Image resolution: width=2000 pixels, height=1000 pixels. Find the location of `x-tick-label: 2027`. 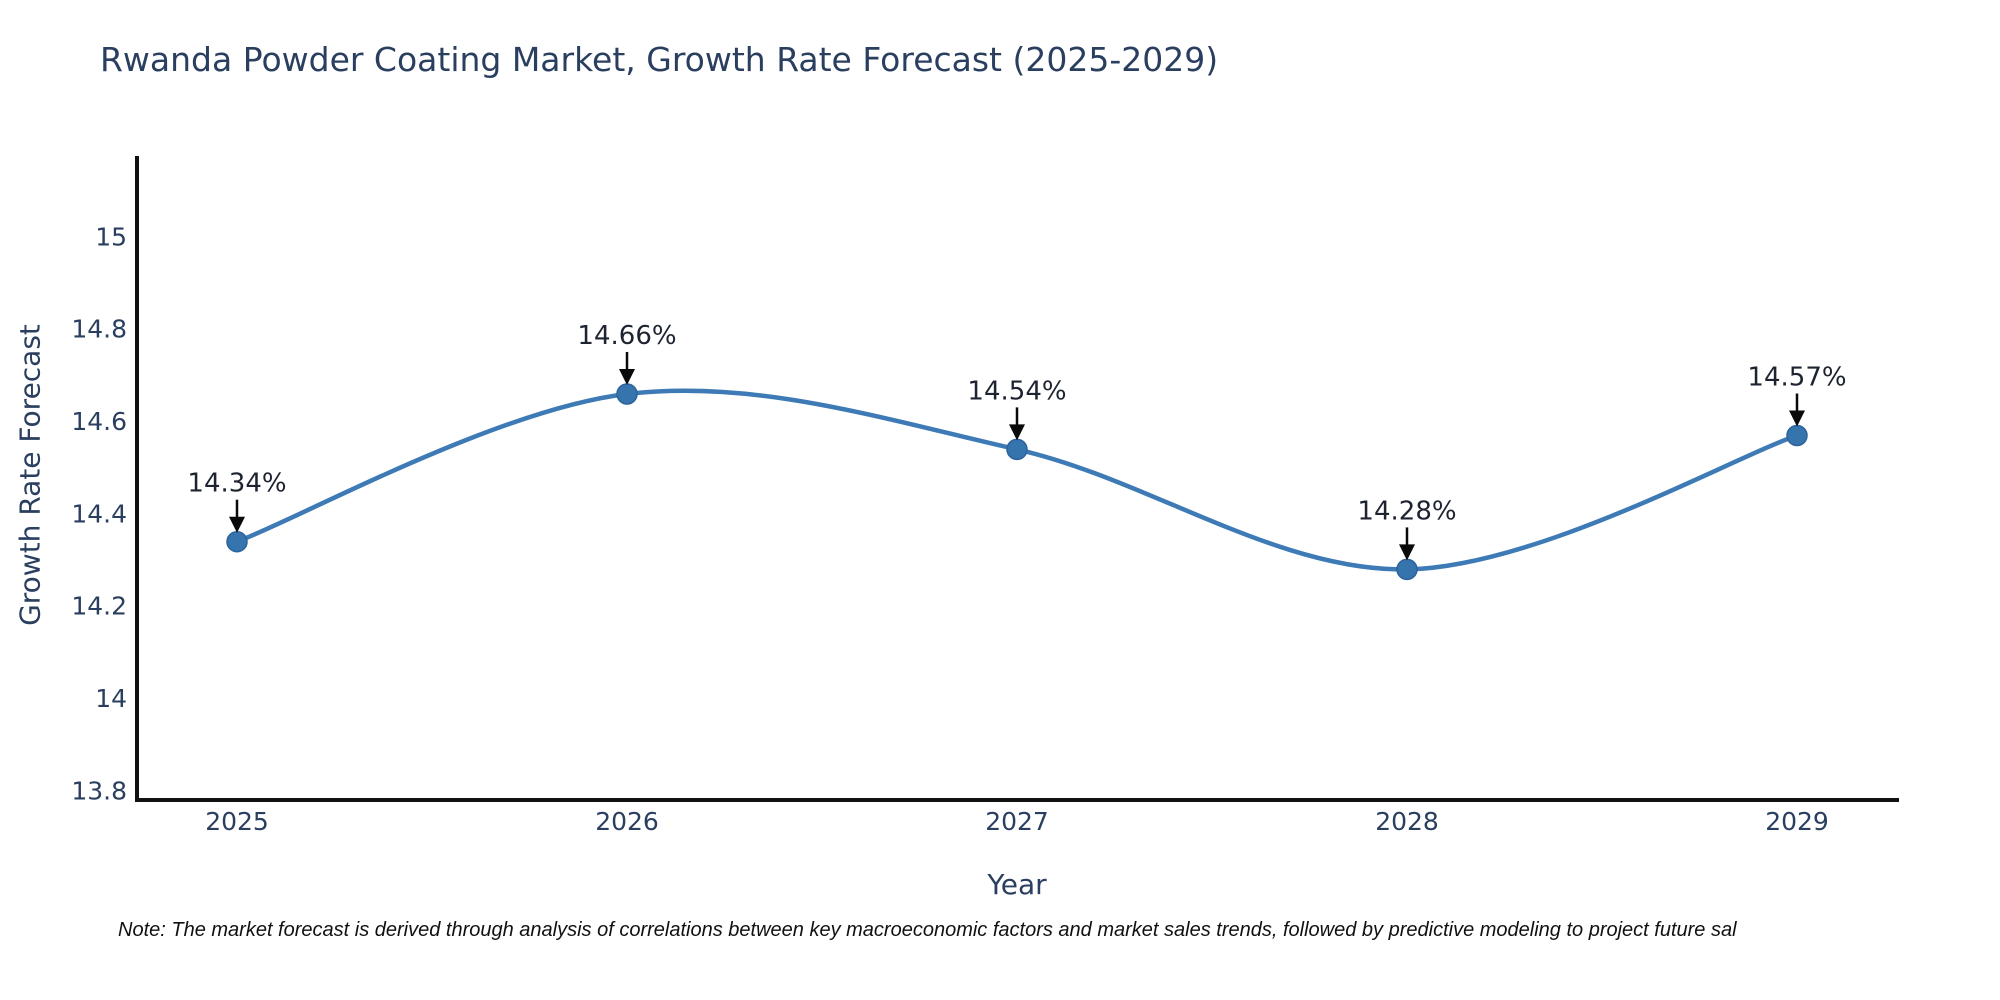

x-tick-label: 2027 is located at coordinates (1017, 821).